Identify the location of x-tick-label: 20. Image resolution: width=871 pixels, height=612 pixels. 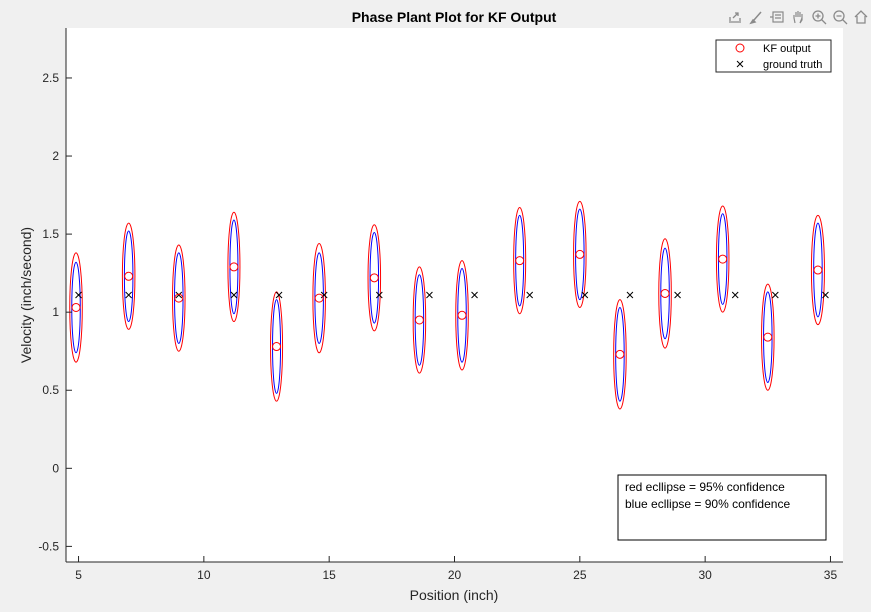
(455, 575).